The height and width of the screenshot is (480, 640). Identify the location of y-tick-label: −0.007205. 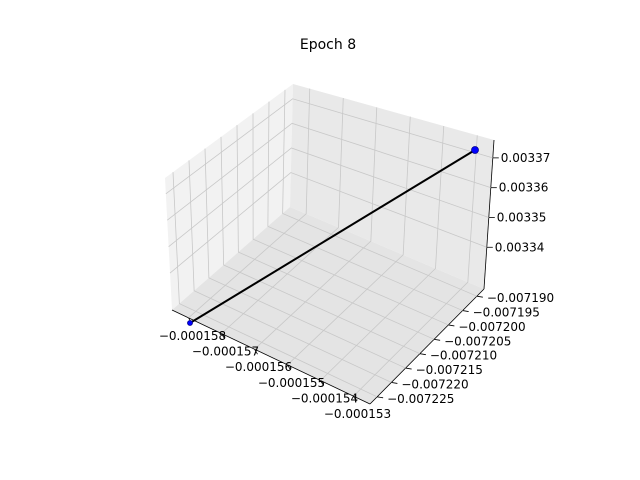
(477, 341).